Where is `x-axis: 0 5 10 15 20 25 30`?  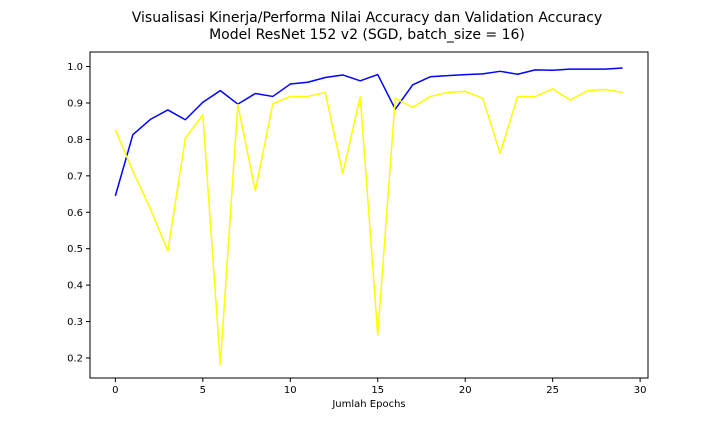
x-axis: 0 5 10 15 20 25 30 is located at coordinates (379, 387).